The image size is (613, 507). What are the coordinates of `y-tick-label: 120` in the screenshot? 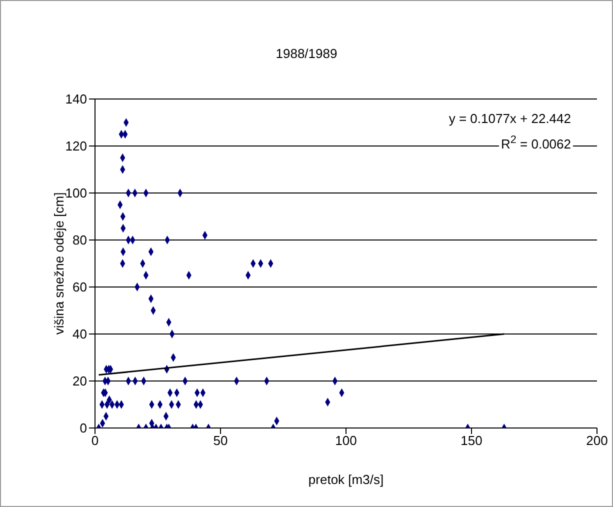 It's located at (76, 146).